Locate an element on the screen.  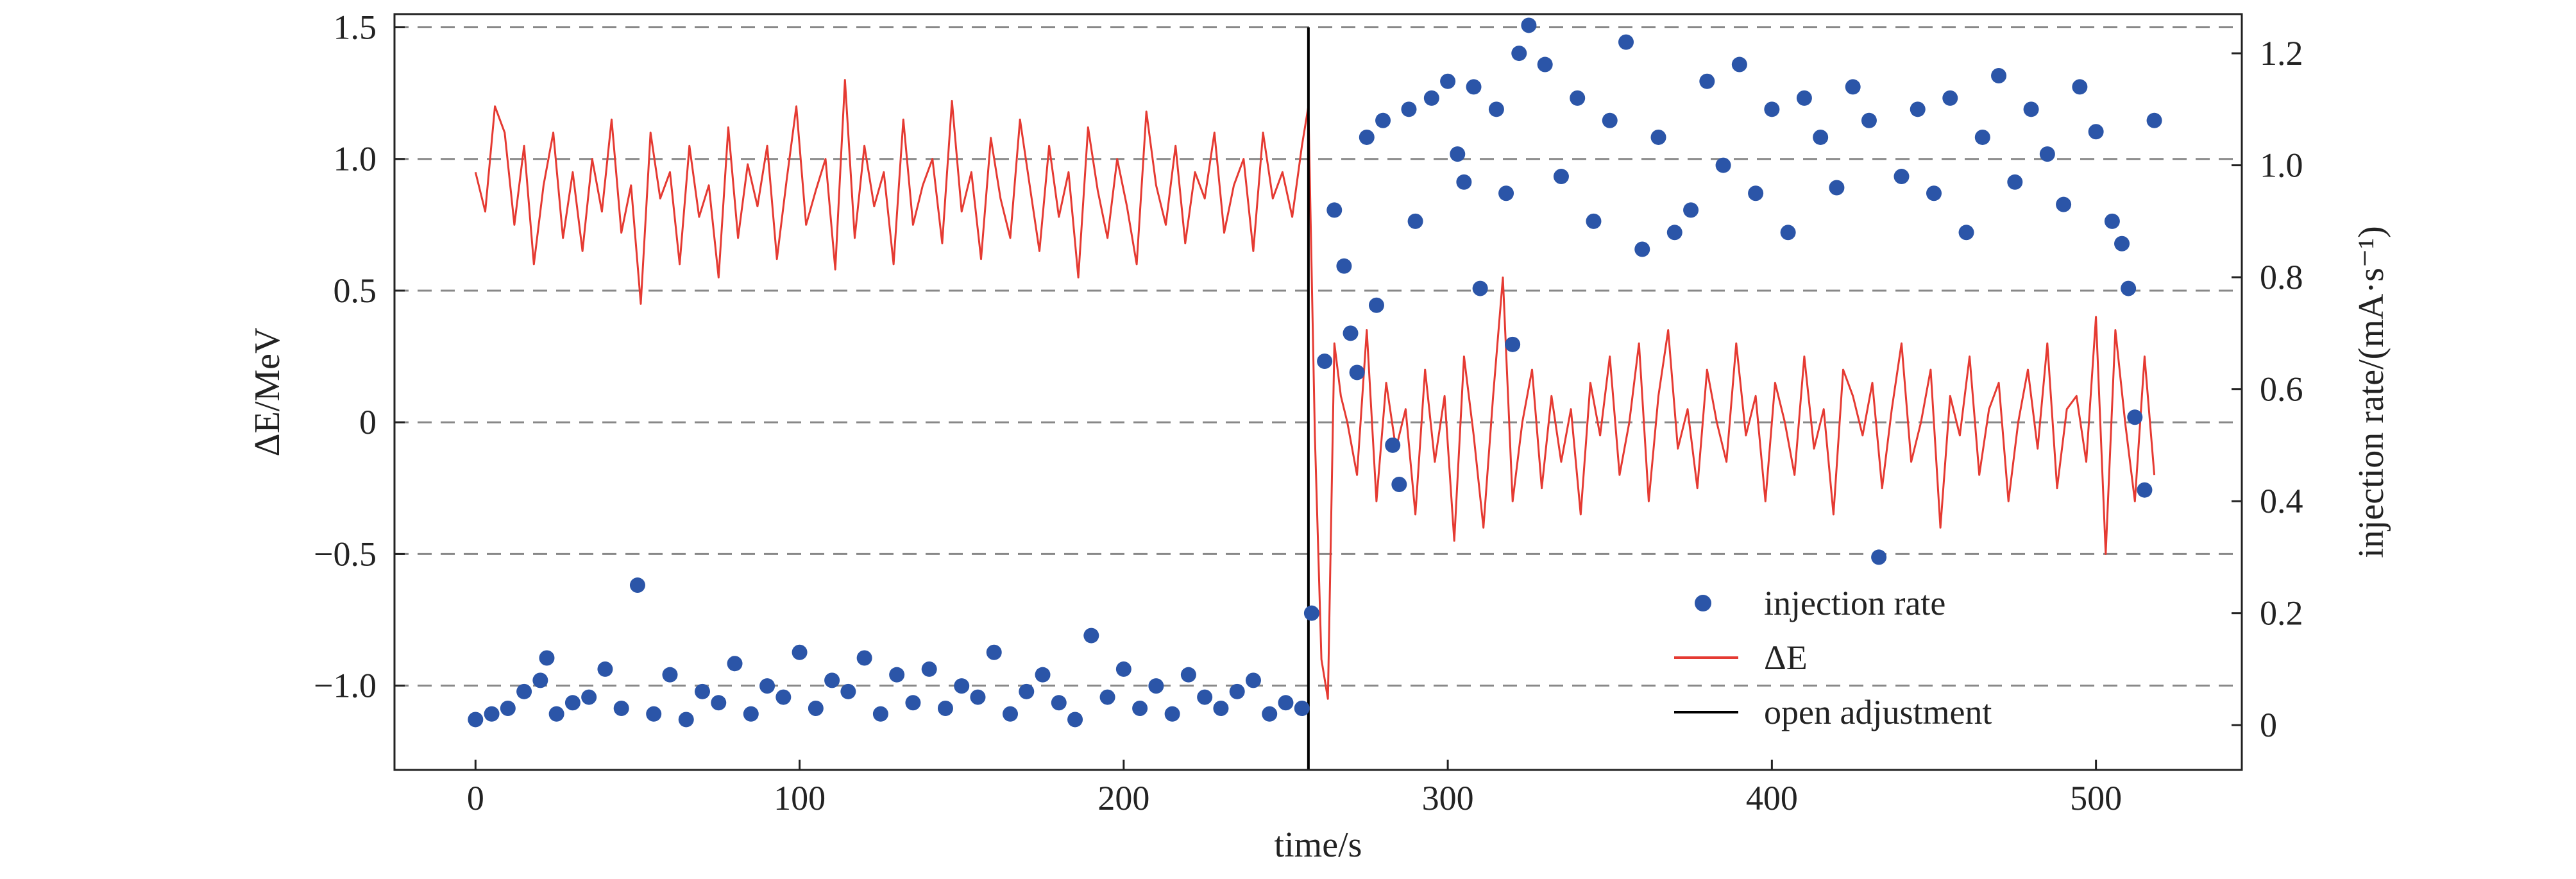
x-tick-label: 100 is located at coordinates (800, 798).